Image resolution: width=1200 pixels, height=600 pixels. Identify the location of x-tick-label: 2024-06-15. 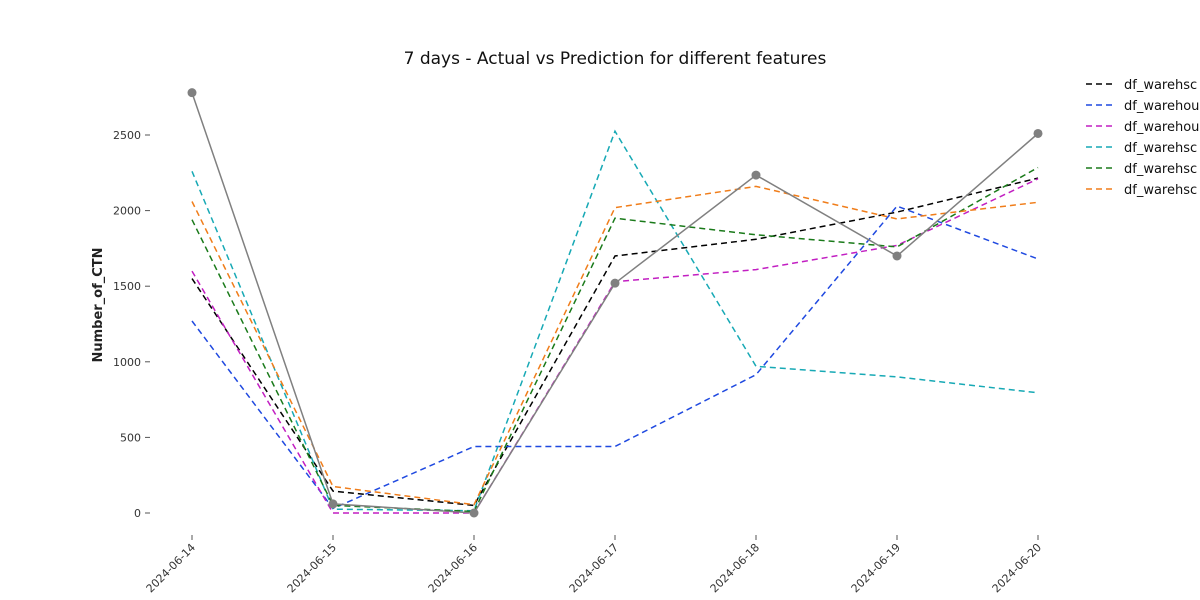
(312, 568).